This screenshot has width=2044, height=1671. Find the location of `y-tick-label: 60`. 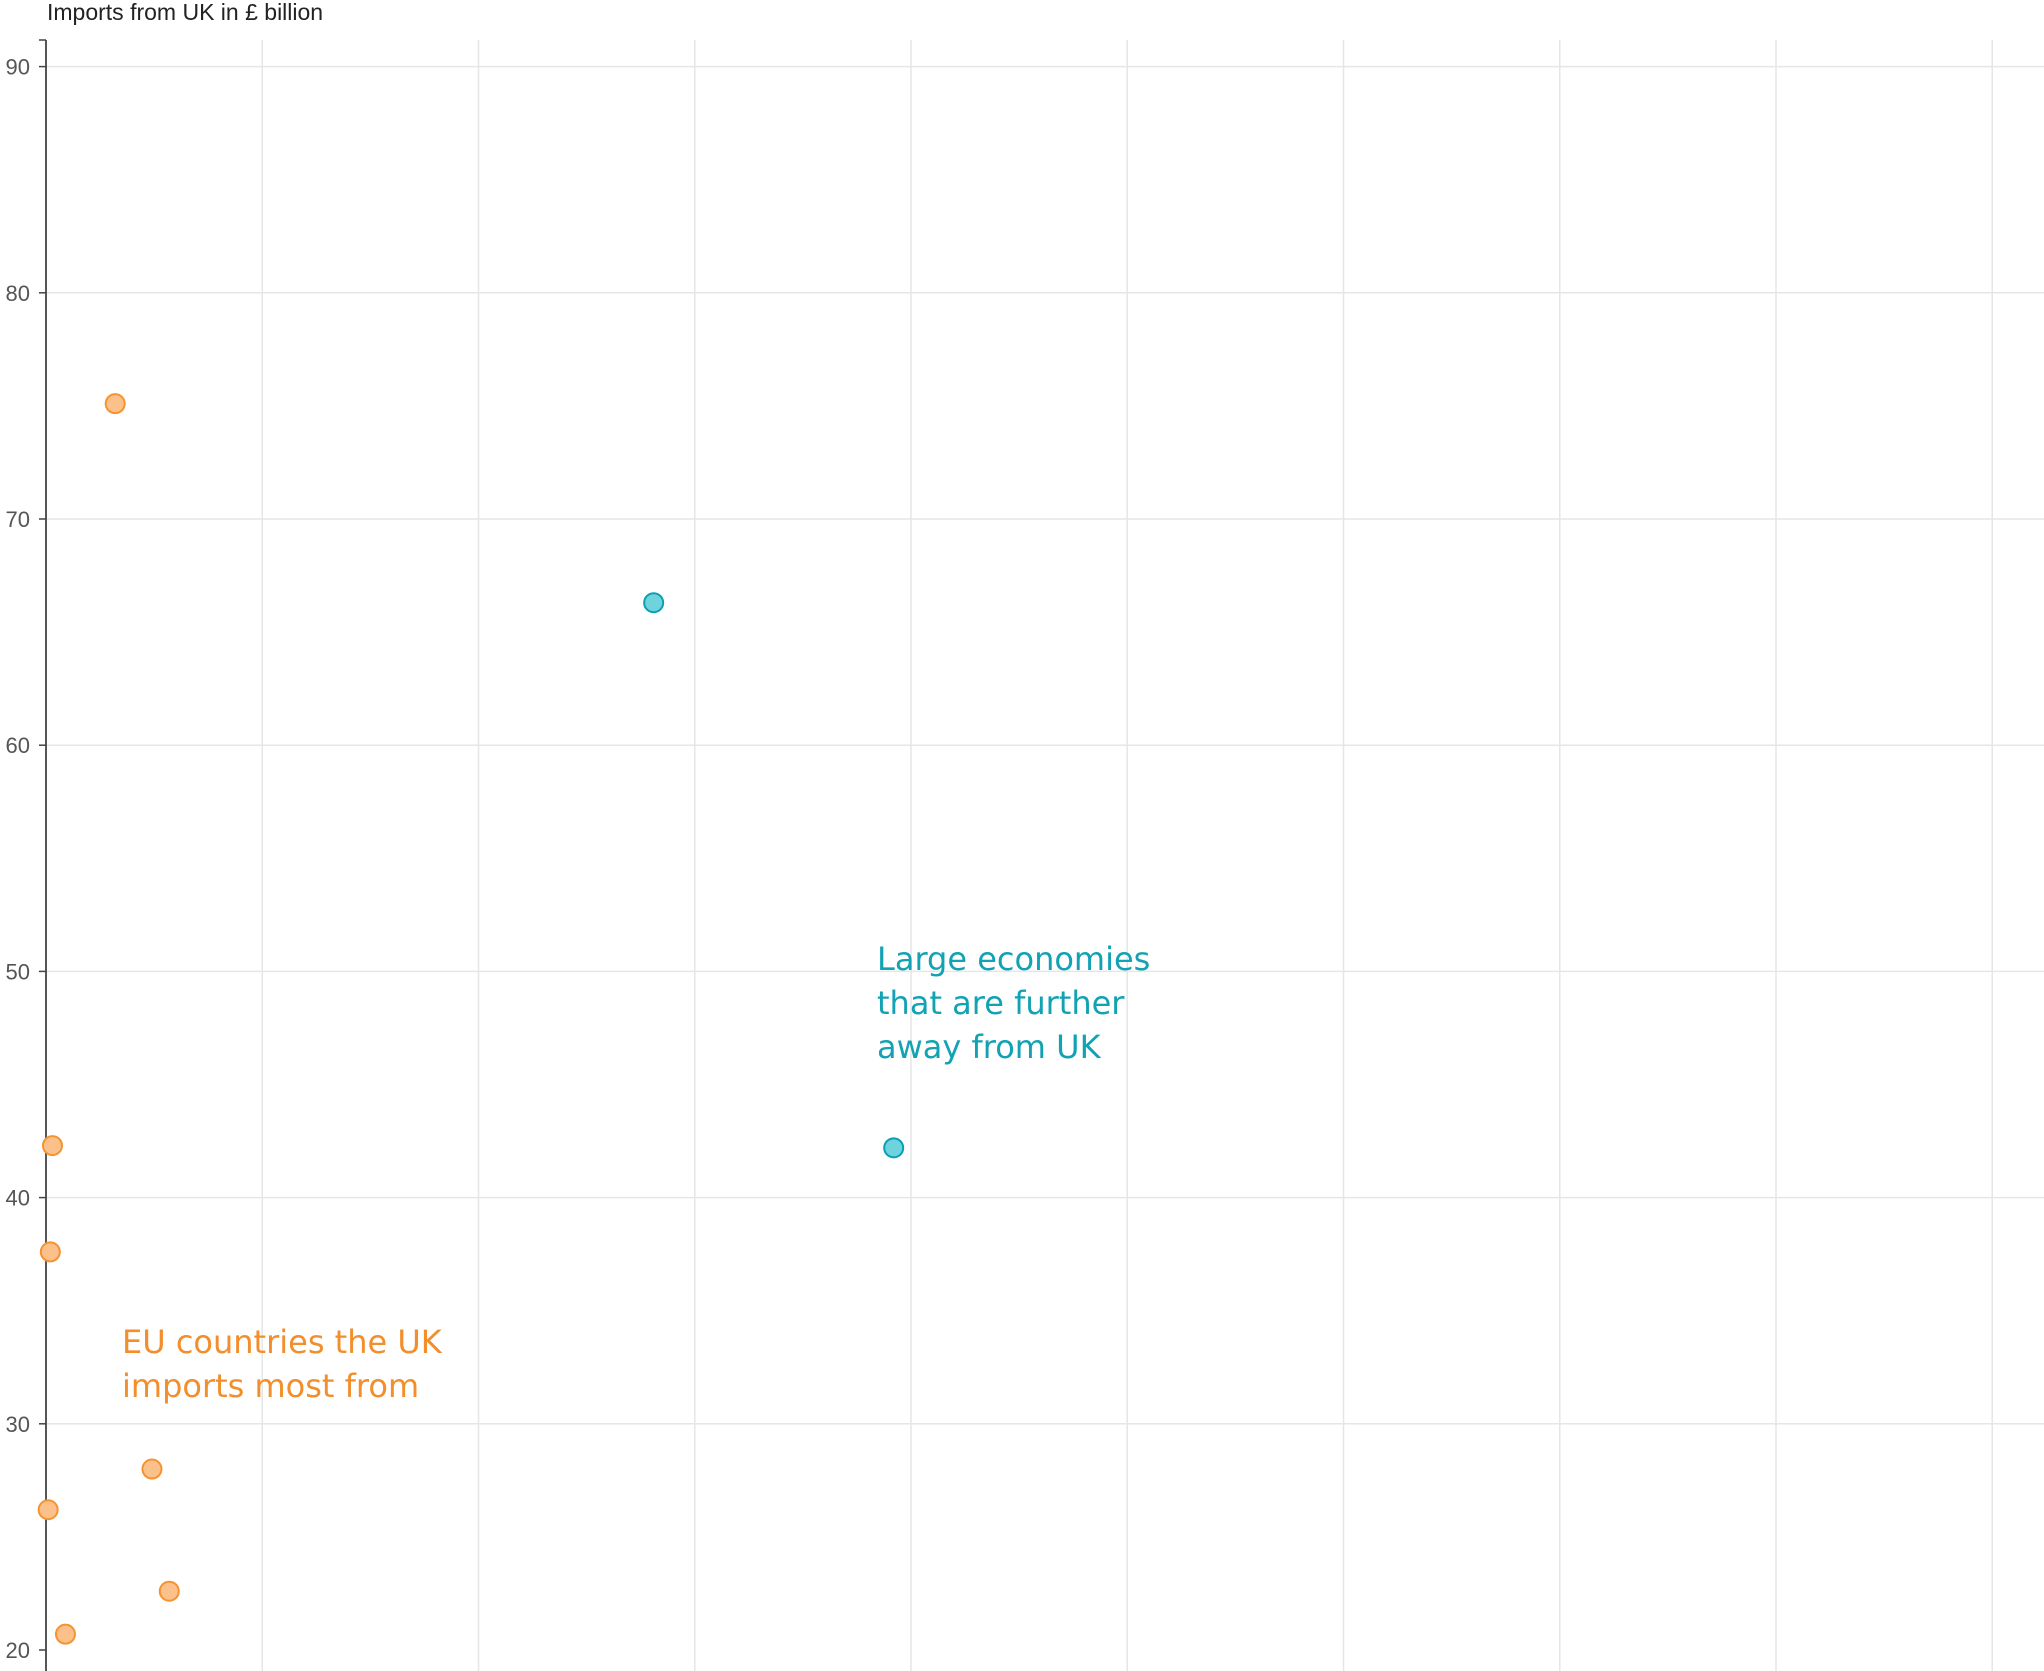

y-tick-label: 60 is located at coordinates (18, 745).